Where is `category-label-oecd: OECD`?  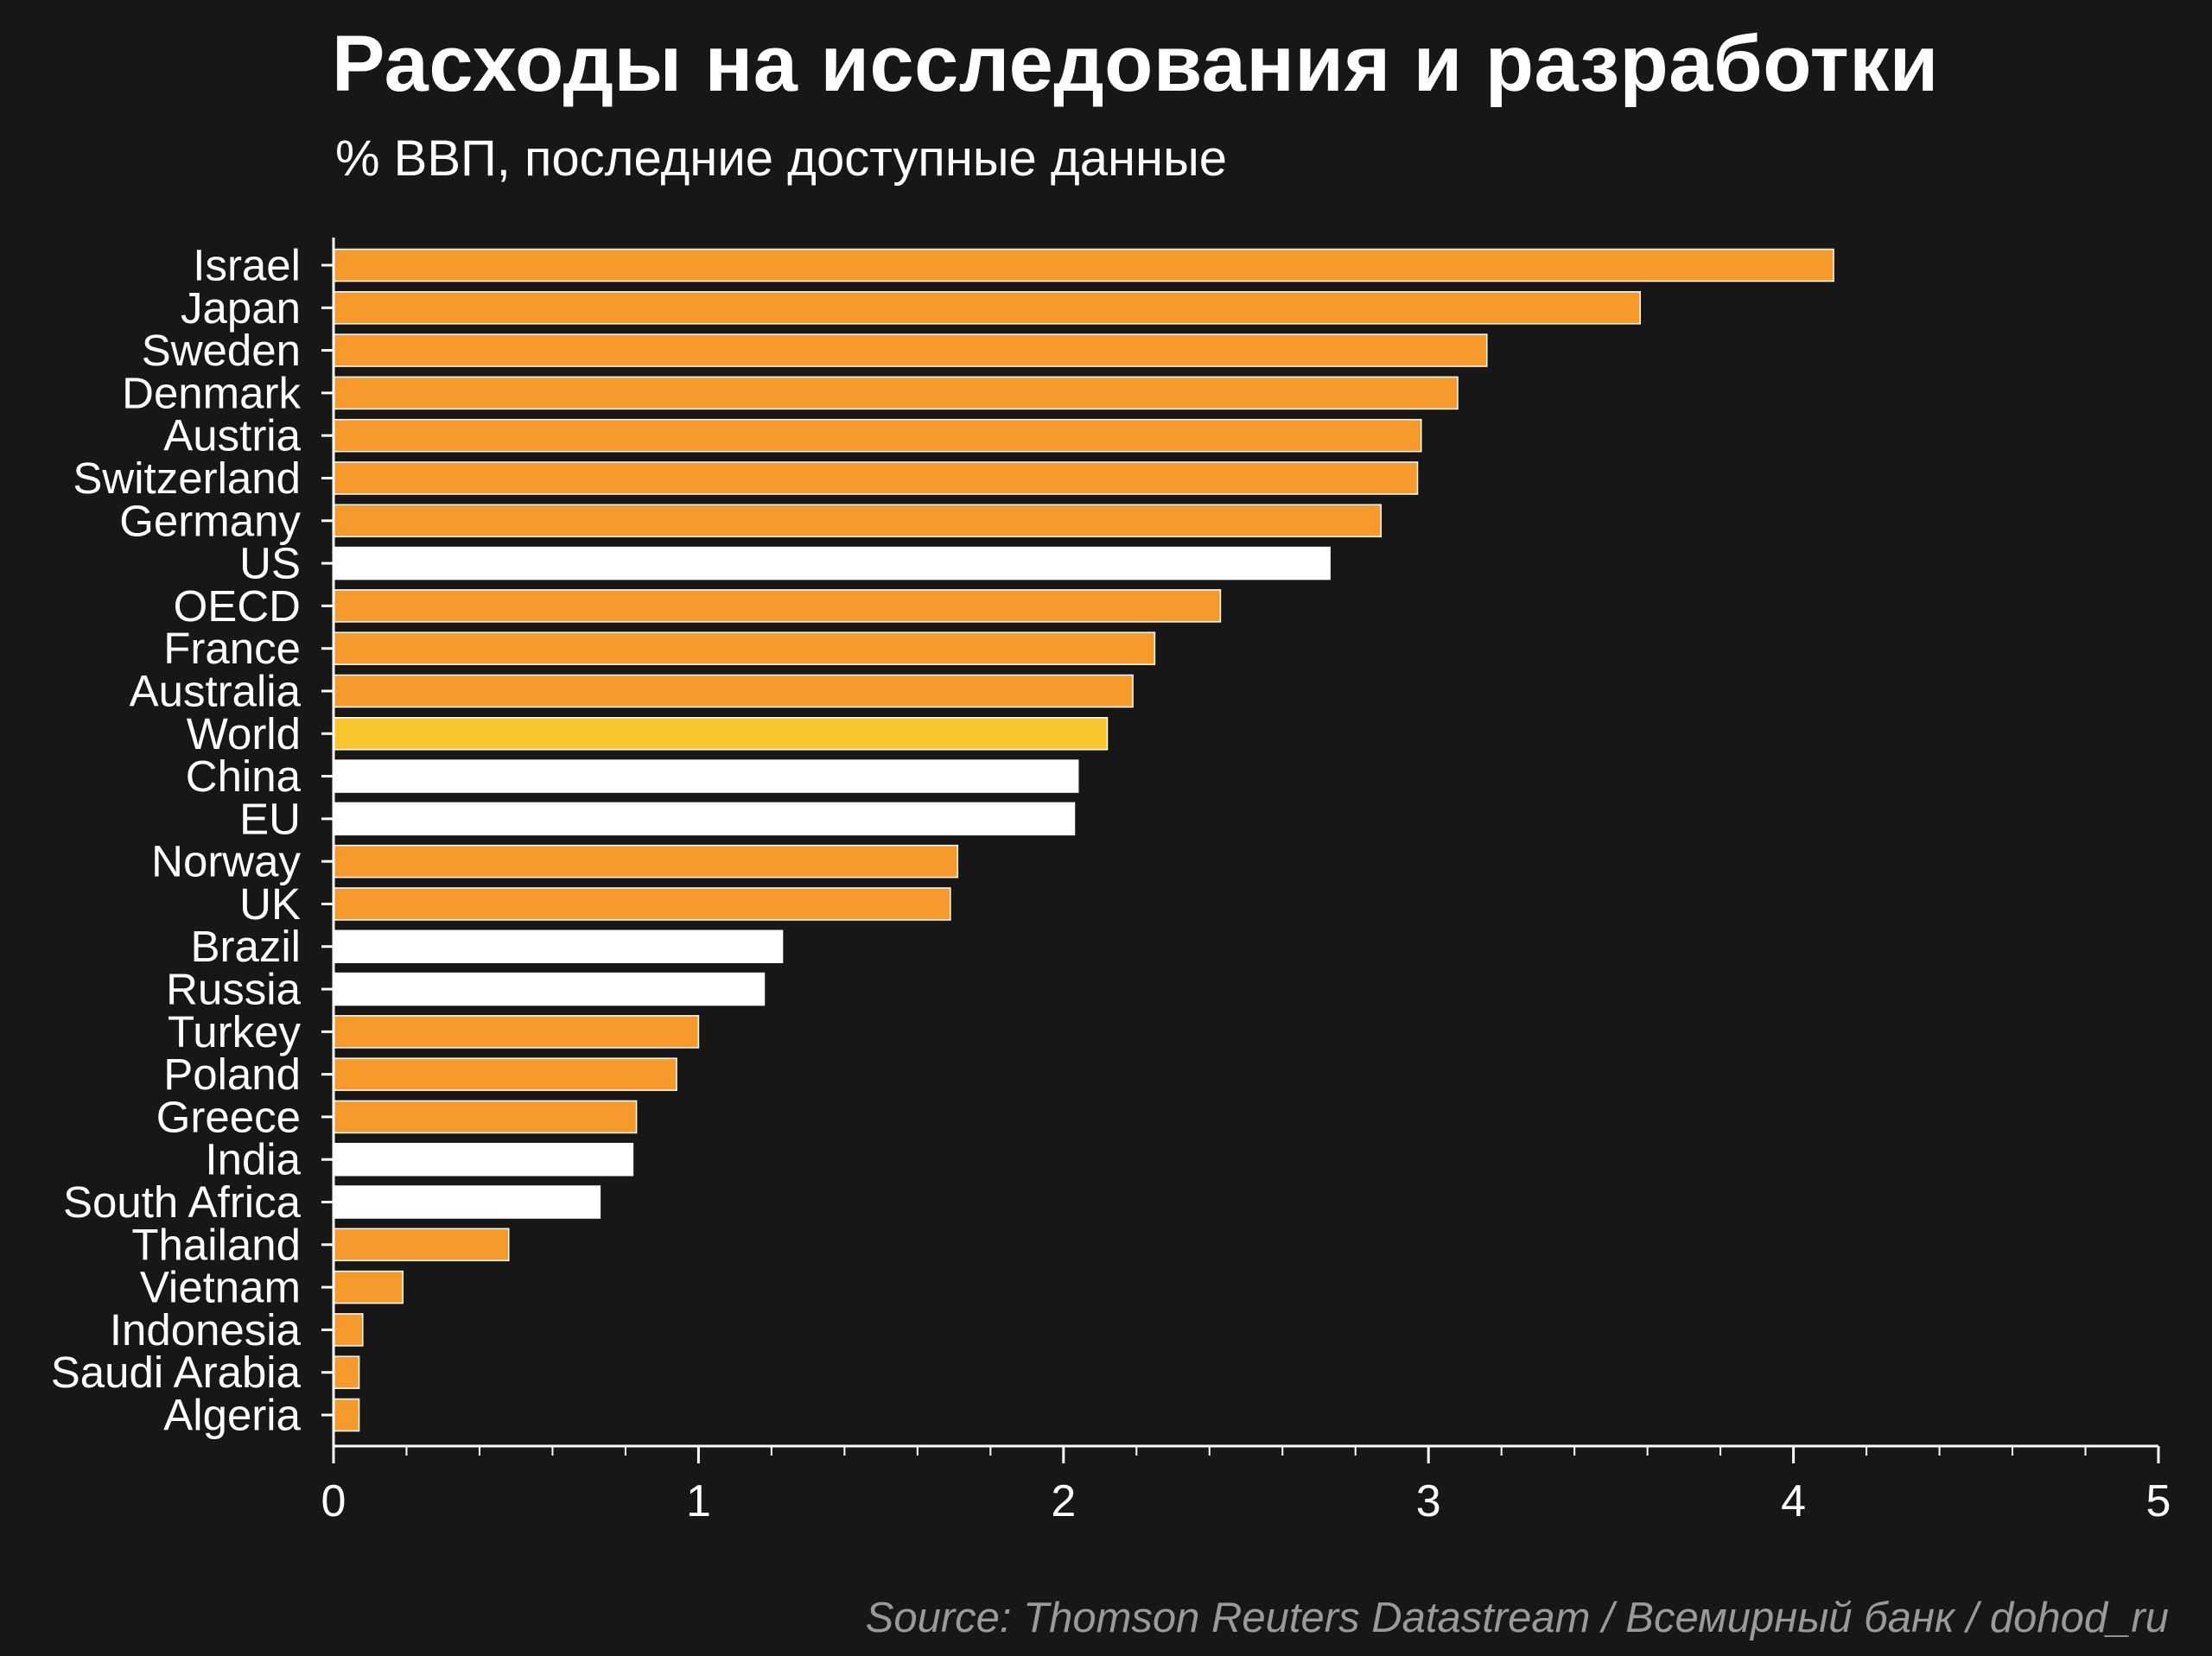
category-label-oecd: OECD is located at coordinates (237, 606).